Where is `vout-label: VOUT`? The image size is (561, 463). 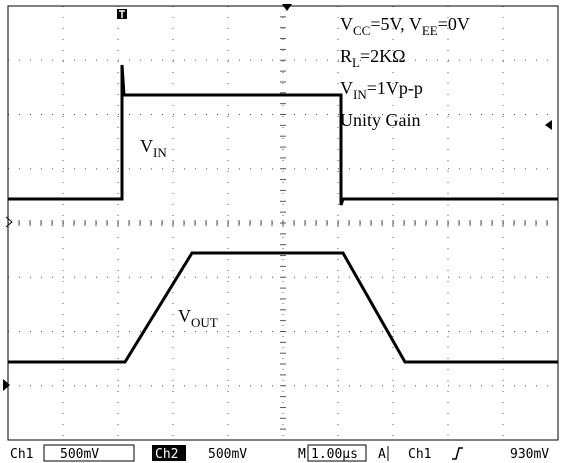
vout-label: VOUT is located at coordinates (198, 318).